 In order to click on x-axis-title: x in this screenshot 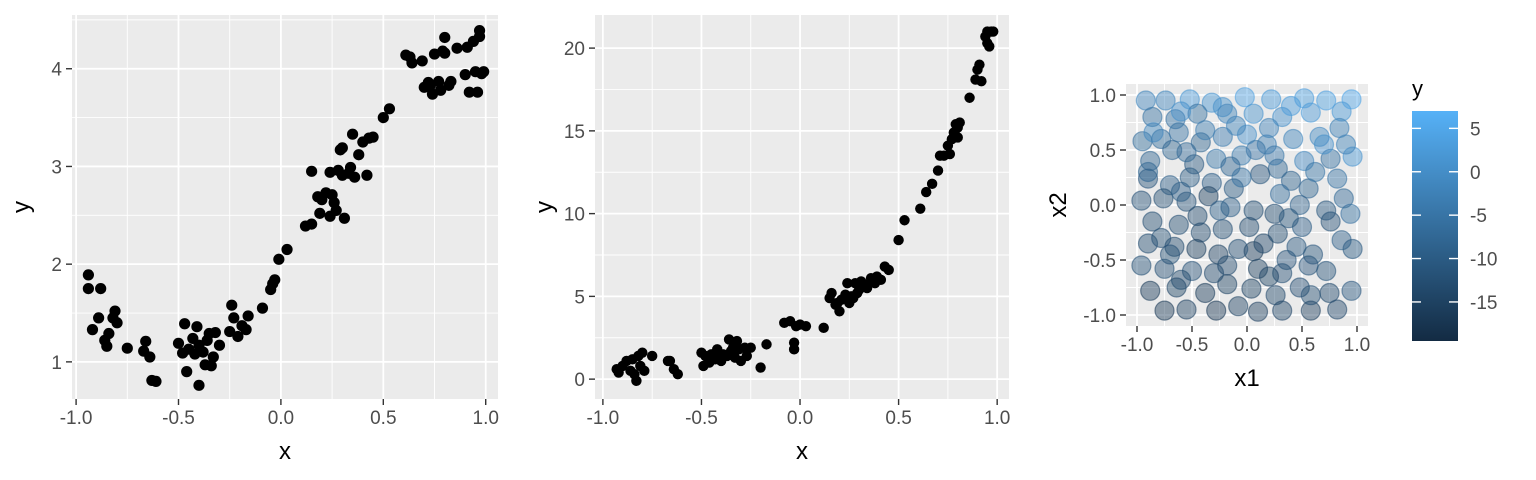, I will do `click(802, 451)`.